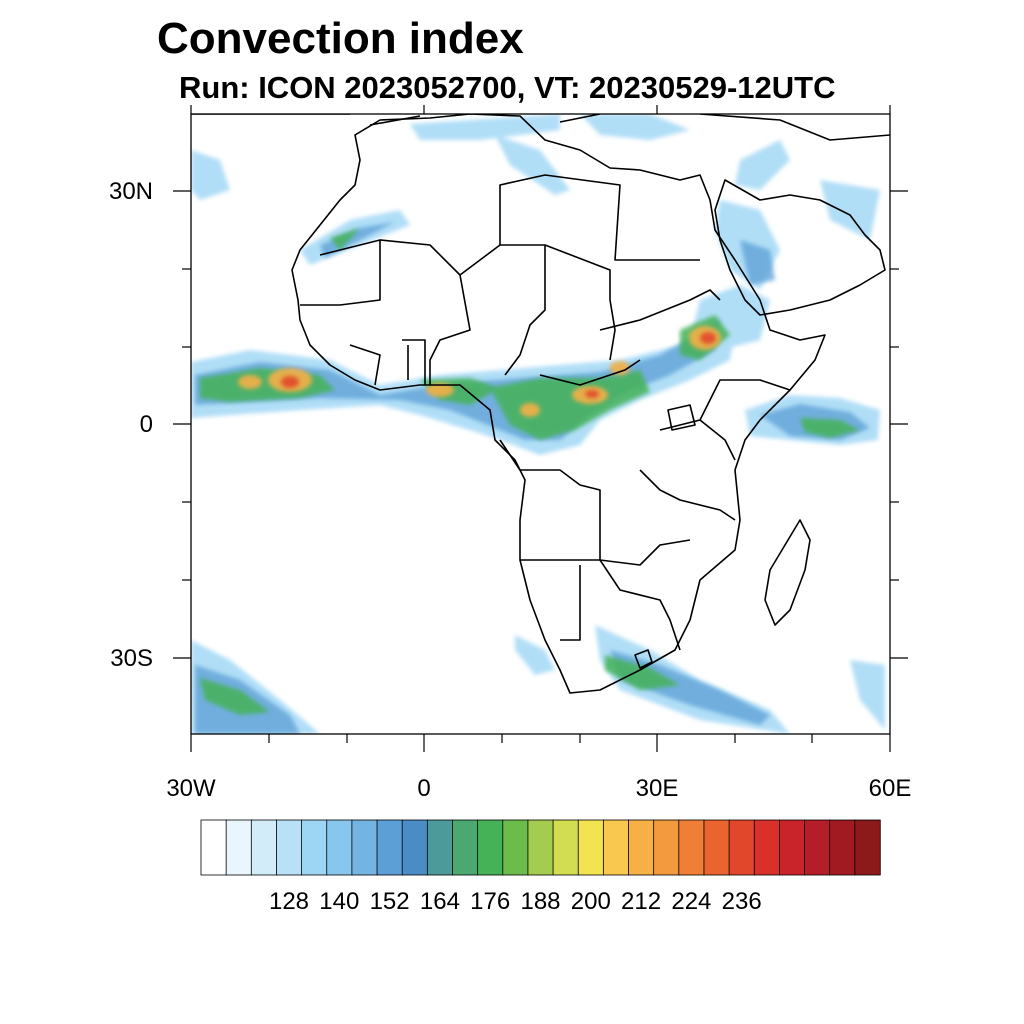  What do you see at coordinates (540, 901) in the screenshot?
I see `colorbar-label: 188` at bounding box center [540, 901].